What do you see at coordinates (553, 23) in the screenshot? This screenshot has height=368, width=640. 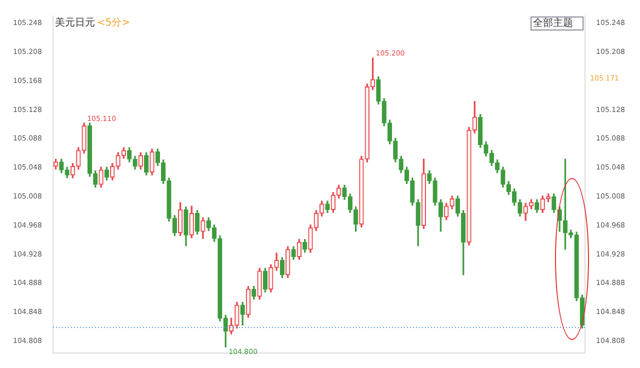 I see `annotation: 全部主题` at bounding box center [553, 23].